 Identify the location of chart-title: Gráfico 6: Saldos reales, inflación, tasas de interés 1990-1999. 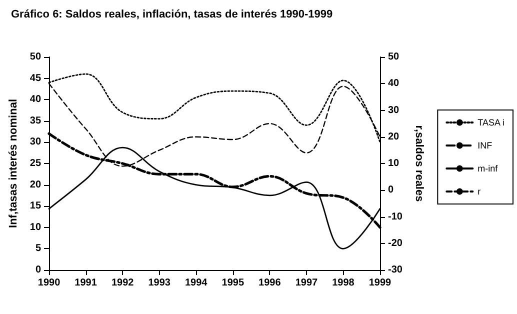
(172, 14).